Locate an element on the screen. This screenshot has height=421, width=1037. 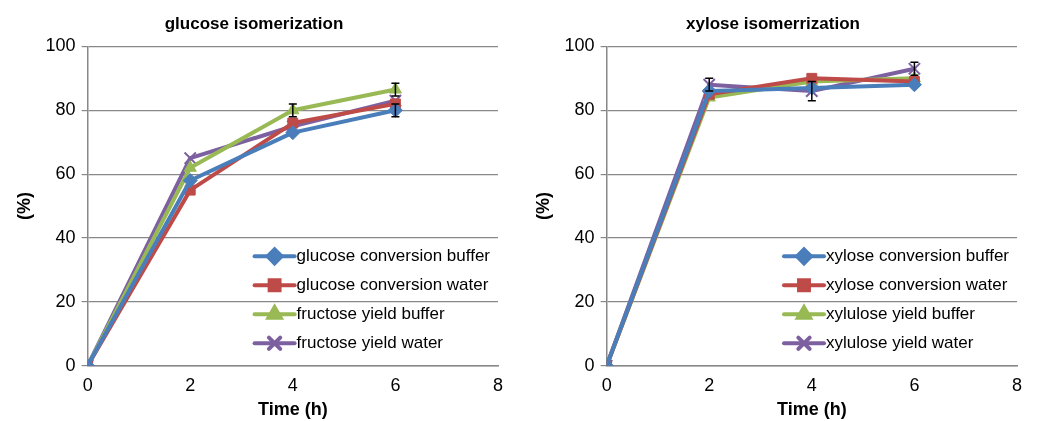
legend-label: xylose conversion water is located at coordinates (916, 284).